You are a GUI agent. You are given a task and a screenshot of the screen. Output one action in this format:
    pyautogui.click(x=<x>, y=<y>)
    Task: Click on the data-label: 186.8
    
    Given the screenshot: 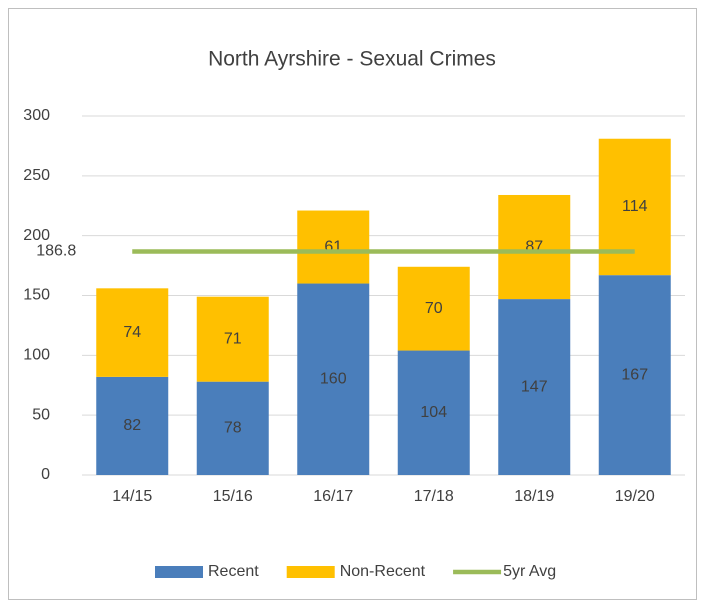 What is the action you would take?
    pyautogui.click(x=56, y=251)
    